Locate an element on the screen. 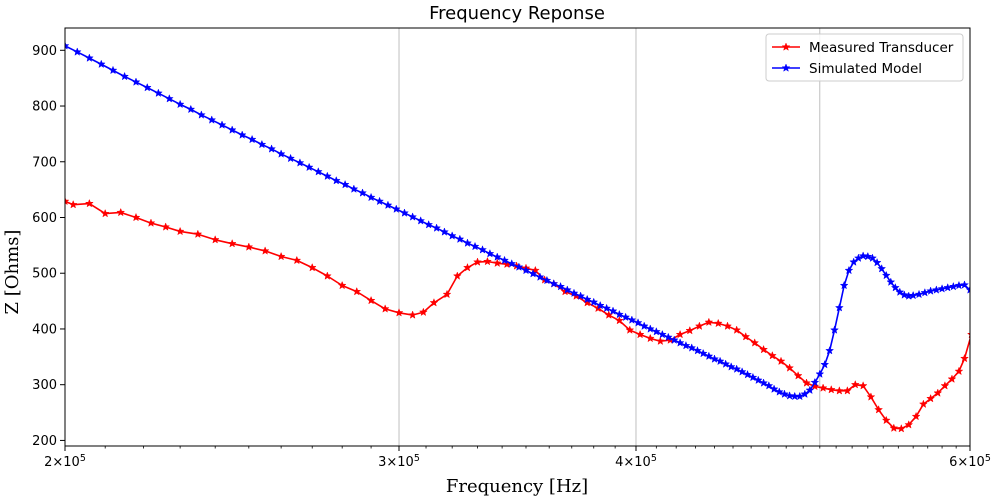 This screenshot has height=500, width=1000. legend: Measured Transducer Simulated Model is located at coordinates (864, 57).